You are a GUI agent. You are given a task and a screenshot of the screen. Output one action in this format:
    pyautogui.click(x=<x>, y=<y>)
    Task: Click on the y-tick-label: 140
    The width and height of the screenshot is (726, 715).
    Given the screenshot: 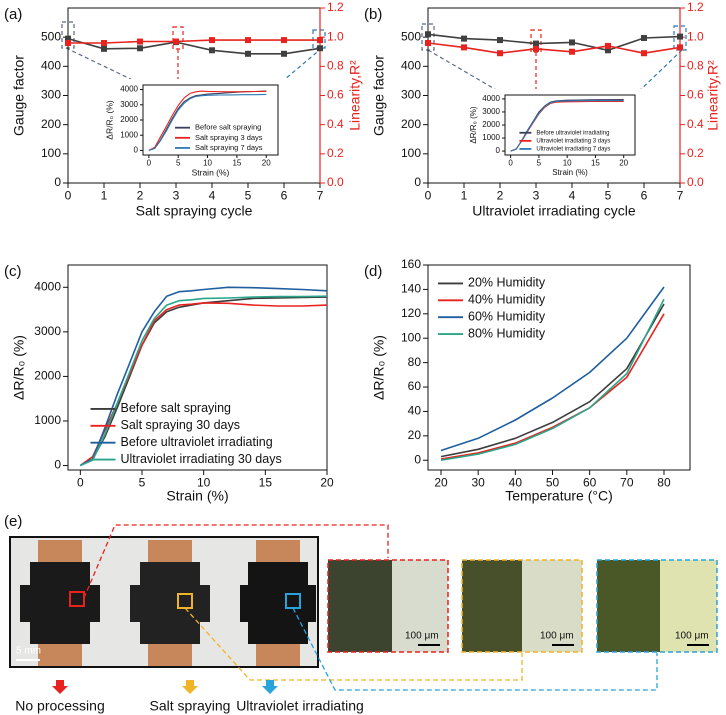 What is the action you would take?
    pyautogui.click(x=411, y=289)
    